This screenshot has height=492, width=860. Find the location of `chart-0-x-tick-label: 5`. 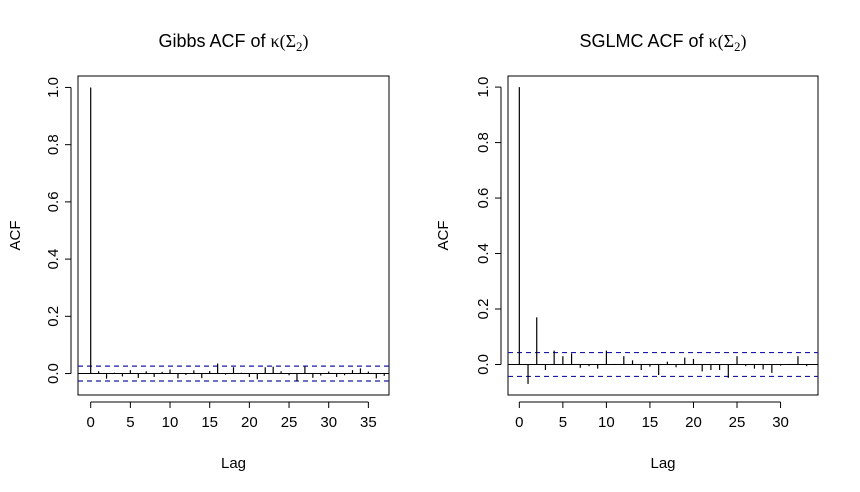

chart-0-x-tick-label: 5 is located at coordinates (130, 422).